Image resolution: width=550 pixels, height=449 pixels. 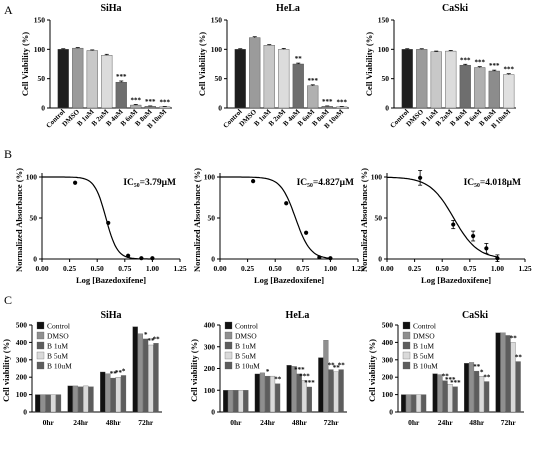 I want to click on y-tick-label: 150, so click(x=40, y=20).